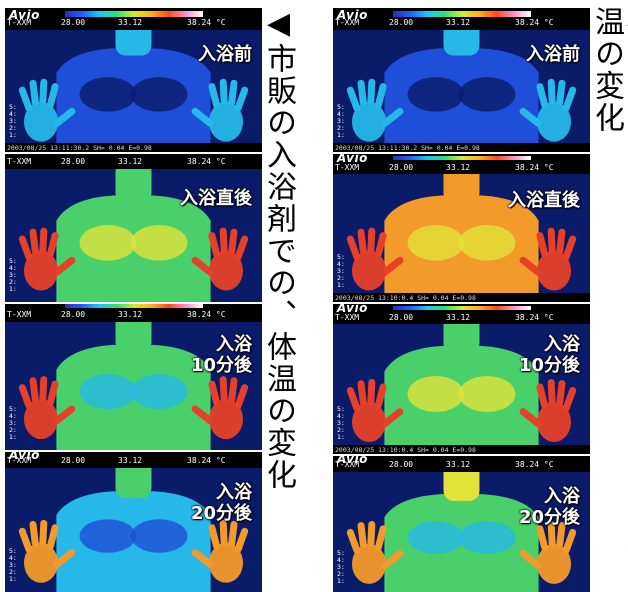 The image size is (628, 592). Describe the element at coordinates (225, 54) in the screenshot. I see `panel-label: 入浴前` at that location.